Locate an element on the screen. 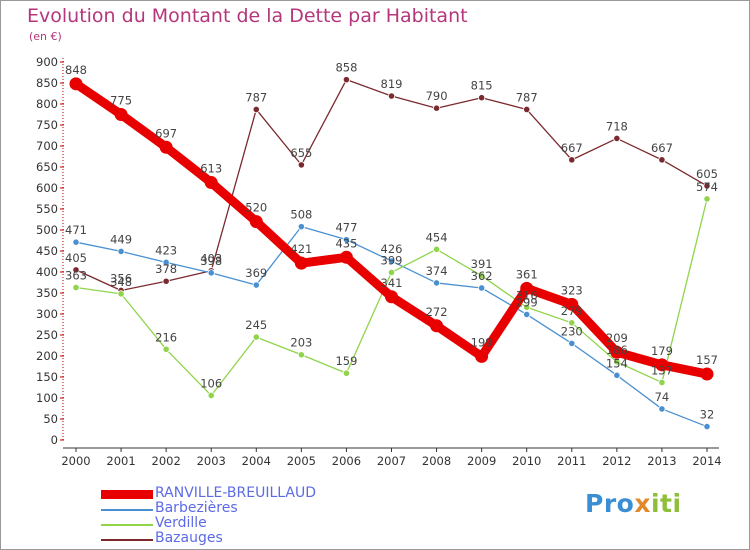 This screenshot has height=550, width=750. data-label-bazauges: 356 is located at coordinates (121, 278).